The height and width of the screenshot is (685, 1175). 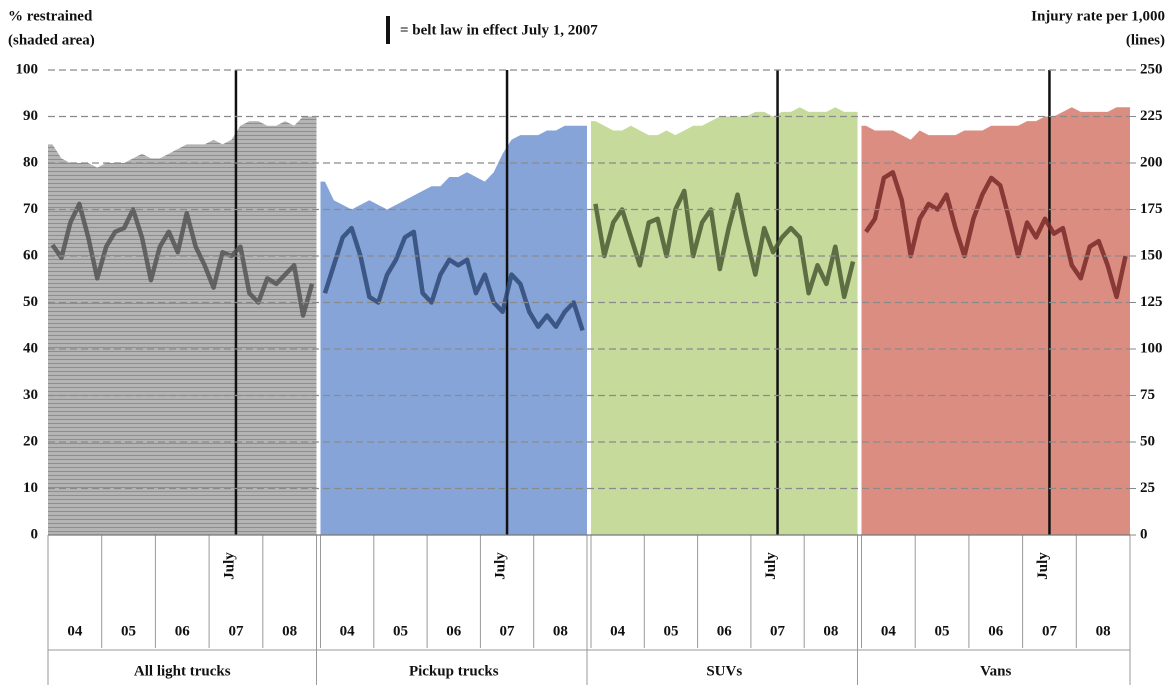 What do you see at coordinates (30, 116) in the screenshot?
I see `y-tick-label: 90` at bounding box center [30, 116].